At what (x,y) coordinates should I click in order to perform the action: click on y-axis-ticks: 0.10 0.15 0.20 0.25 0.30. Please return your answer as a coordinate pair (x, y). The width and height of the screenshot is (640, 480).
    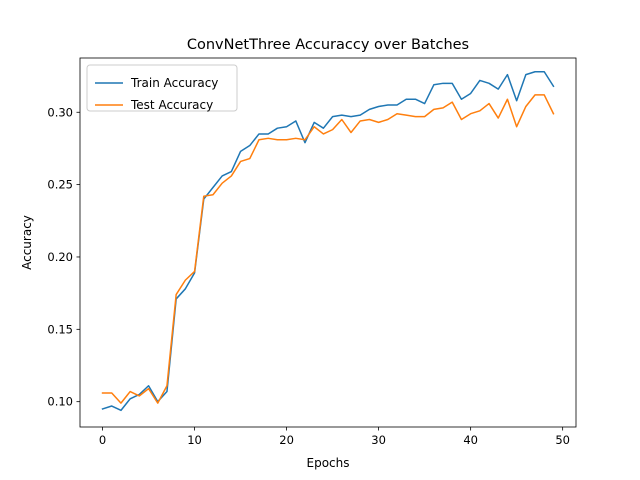
    Looking at the image, I should click on (63, 257).